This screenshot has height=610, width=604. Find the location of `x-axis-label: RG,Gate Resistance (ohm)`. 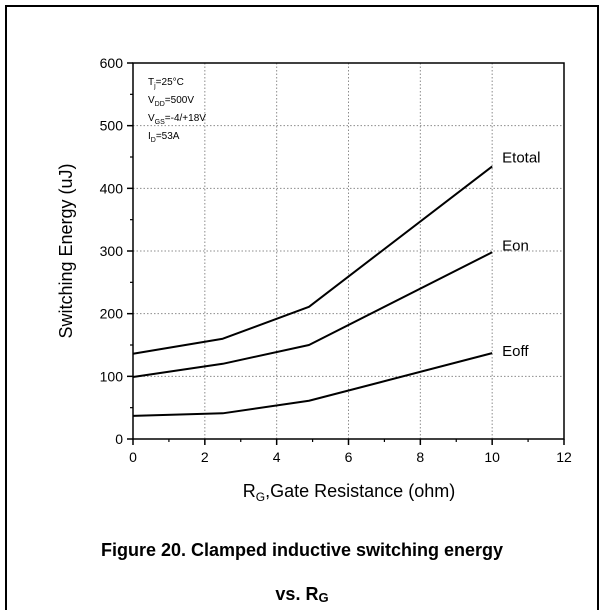

x-axis-label: RG,Gate Resistance (ohm) is located at coordinates (349, 492).